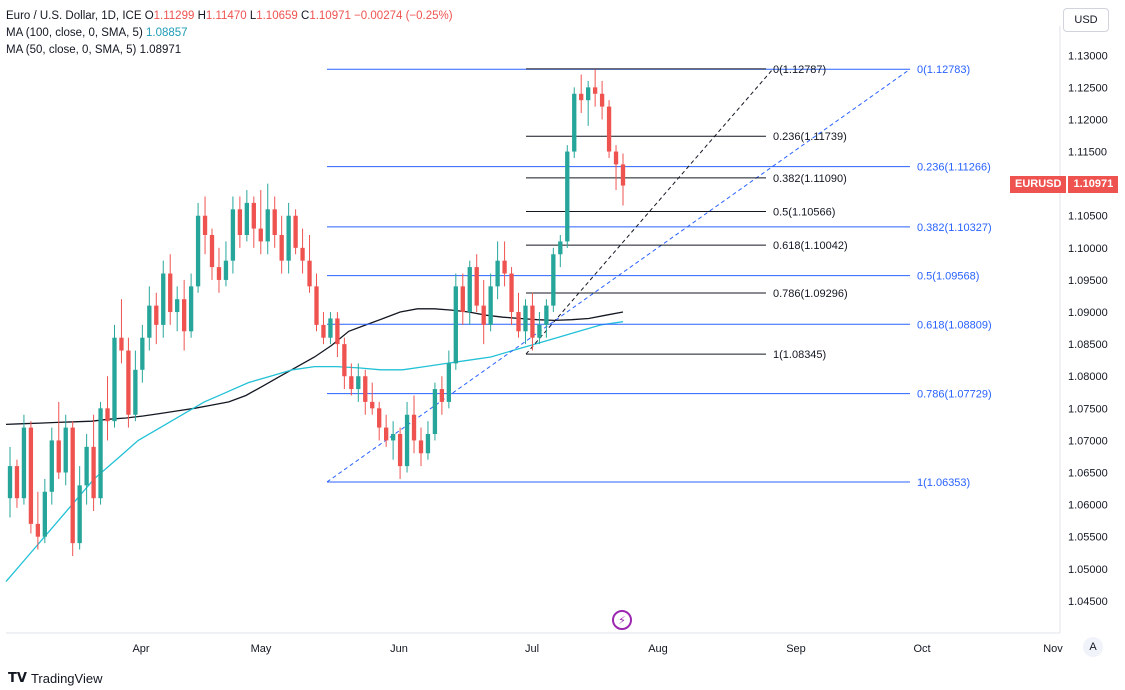 This screenshot has height=690, width=1125. Describe the element at coordinates (1088, 377) in the screenshot. I see `y-tick-label: 1.08000` at that location.